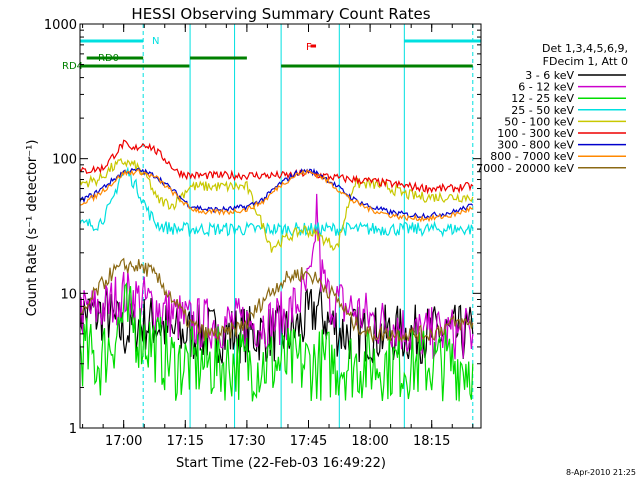  What do you see at coordinates (585, 48) in the screenshot?
I see `legend-header-1: Det 1,3,4,5,6,9,` at bounding box center [585, 48].